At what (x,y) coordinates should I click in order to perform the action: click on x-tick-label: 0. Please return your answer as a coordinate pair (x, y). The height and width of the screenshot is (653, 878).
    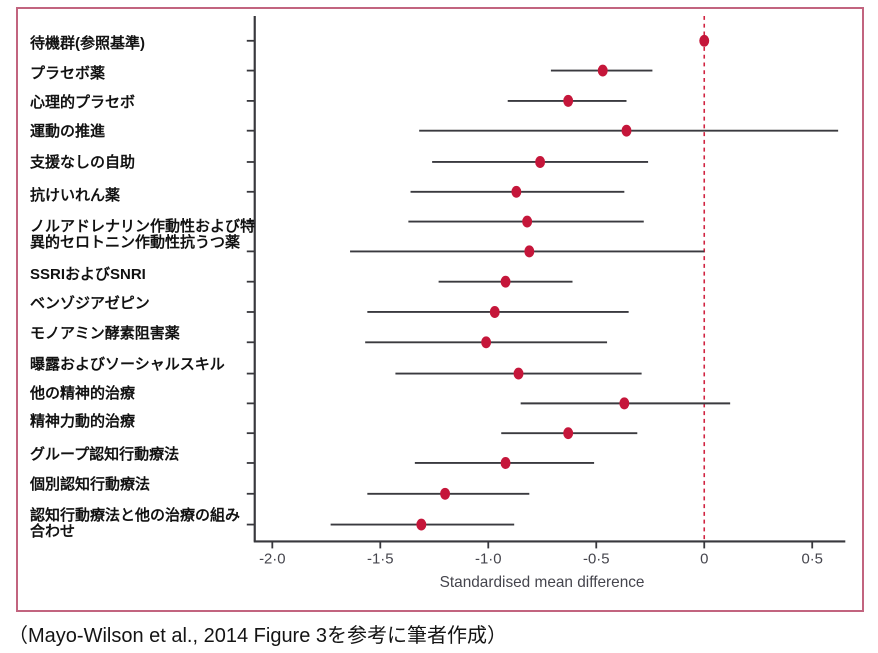
    Looking at the image, I should click on (704, 559).